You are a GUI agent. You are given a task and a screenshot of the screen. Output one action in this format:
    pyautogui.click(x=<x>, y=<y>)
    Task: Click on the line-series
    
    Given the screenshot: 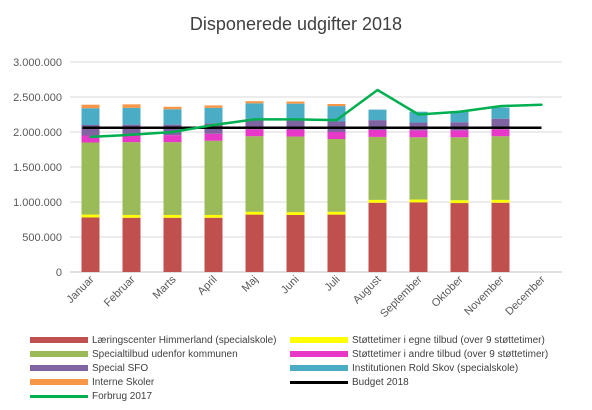 What is the action you would take?
    pyautogui.click(x=312, y=113)
    